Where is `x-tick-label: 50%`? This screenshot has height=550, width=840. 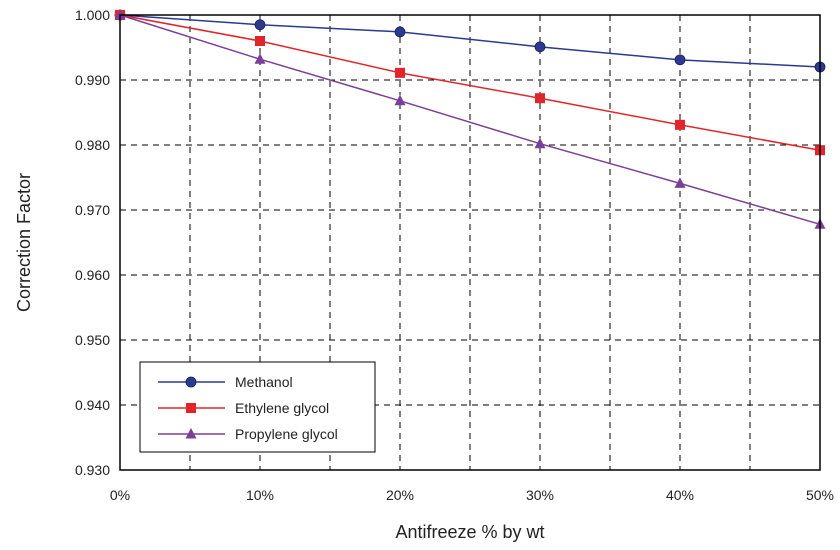
x-tick-label: 50% is located at coordinates (820, 495).